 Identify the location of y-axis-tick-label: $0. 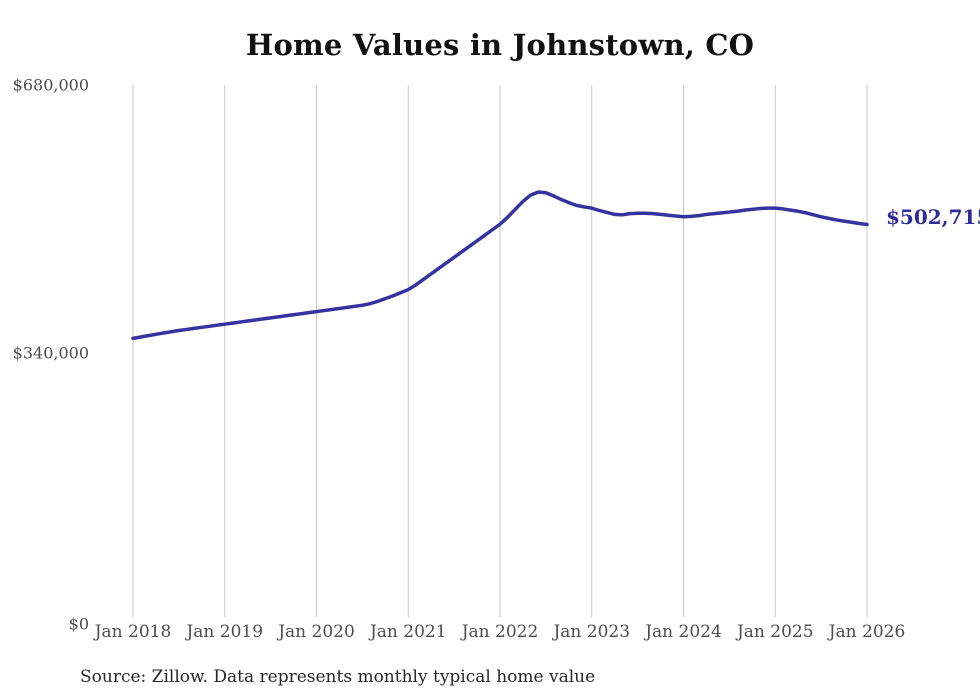
(78, 624).